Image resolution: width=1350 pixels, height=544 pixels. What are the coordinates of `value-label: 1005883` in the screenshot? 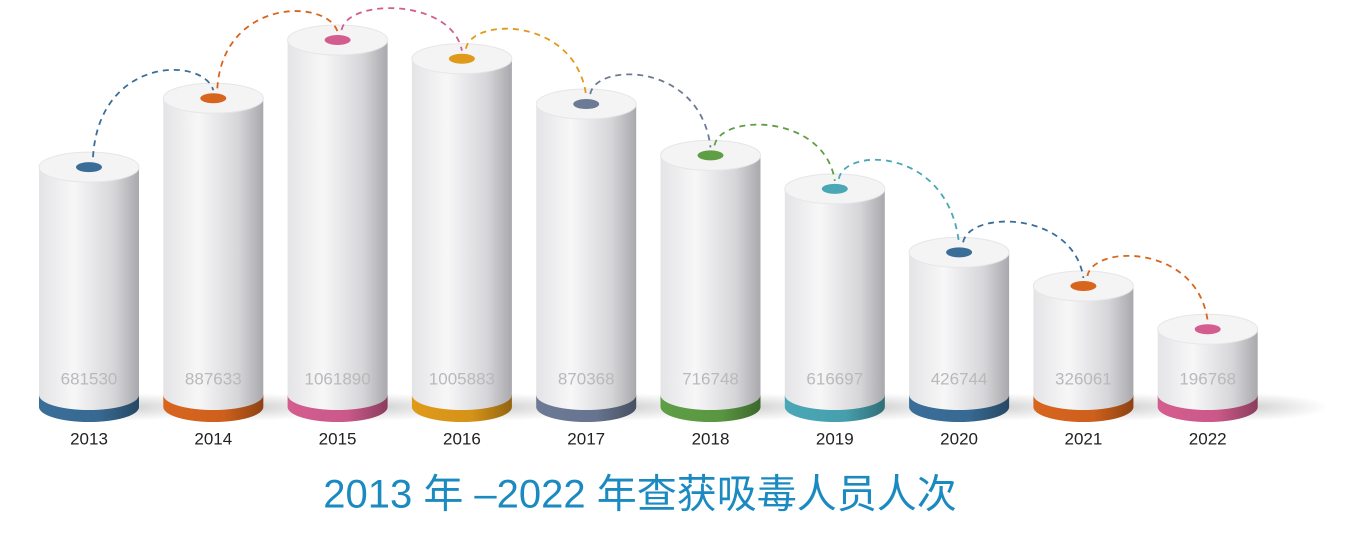 It's located at (462, 378).